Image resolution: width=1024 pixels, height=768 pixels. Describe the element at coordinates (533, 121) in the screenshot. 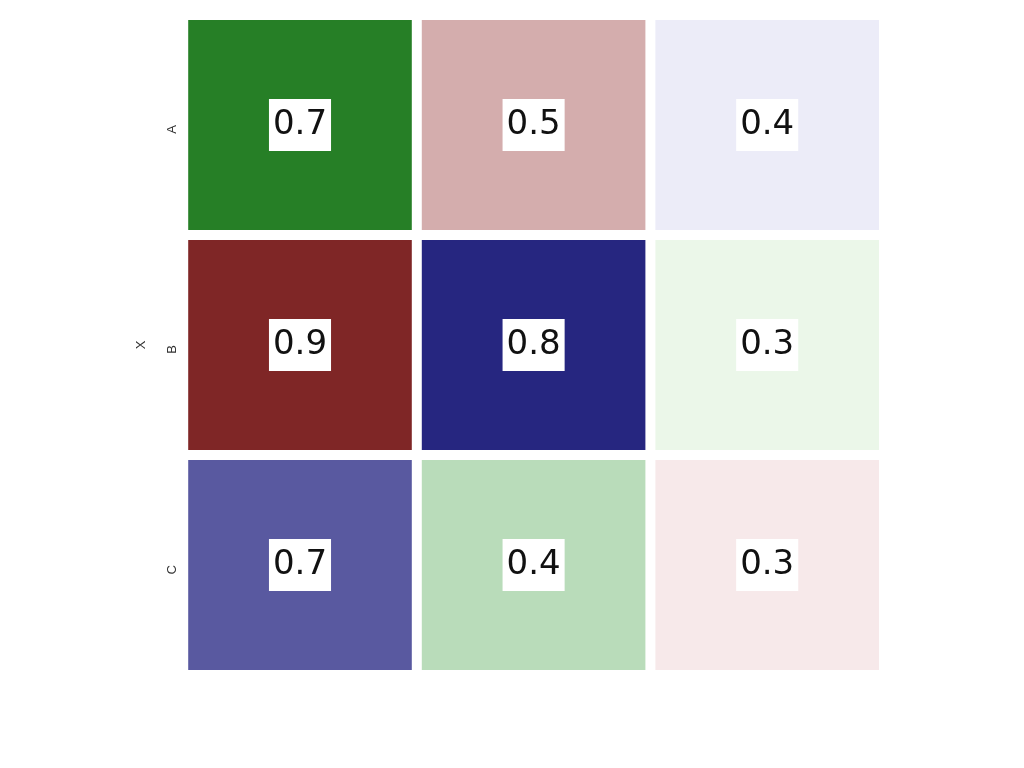

I see `data-label: 0.5` at that location.